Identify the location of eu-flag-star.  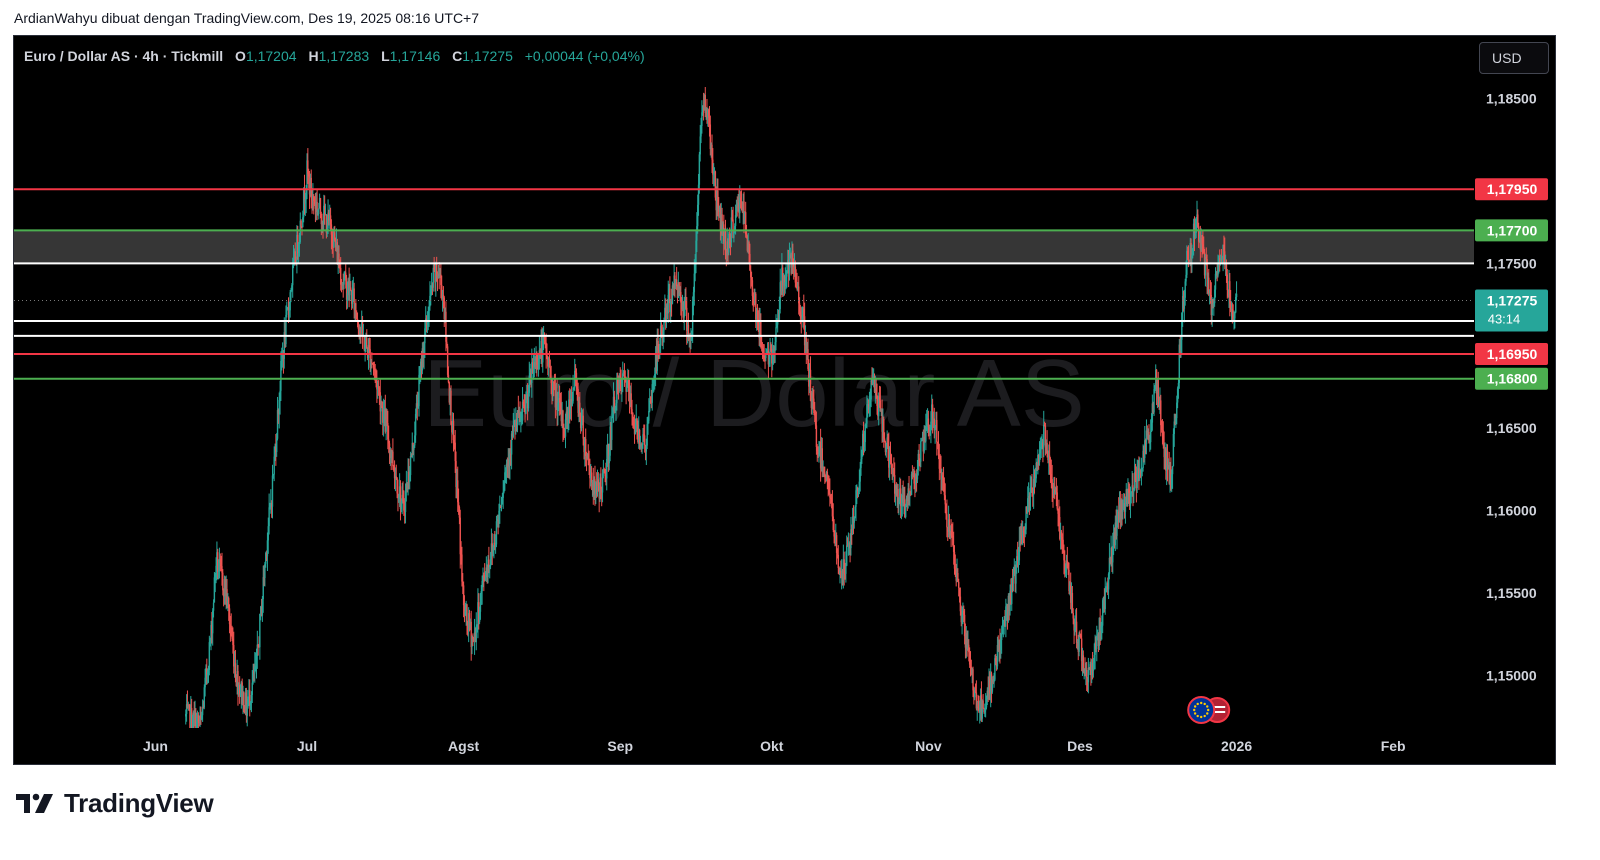
(1195, 713).